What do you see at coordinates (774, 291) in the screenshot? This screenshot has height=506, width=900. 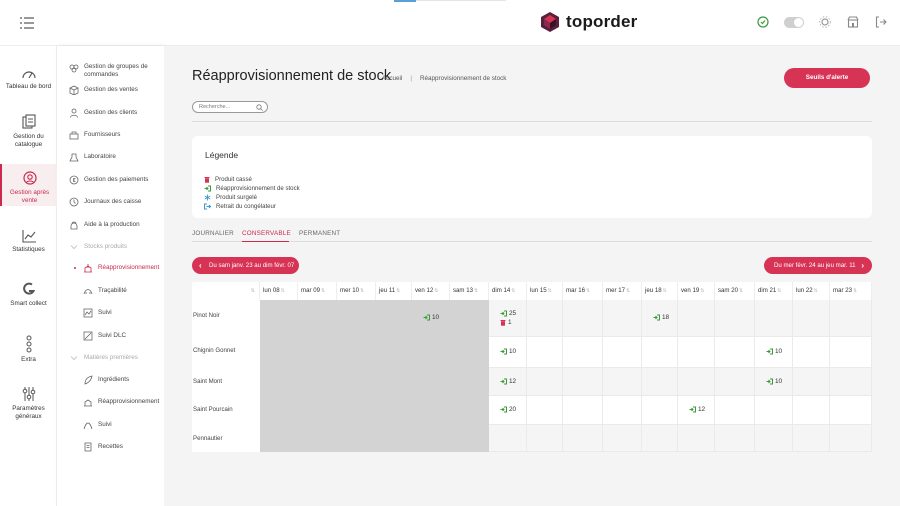 I see `column-header-day: dim 21⇅` at bounding box center [774, 291].